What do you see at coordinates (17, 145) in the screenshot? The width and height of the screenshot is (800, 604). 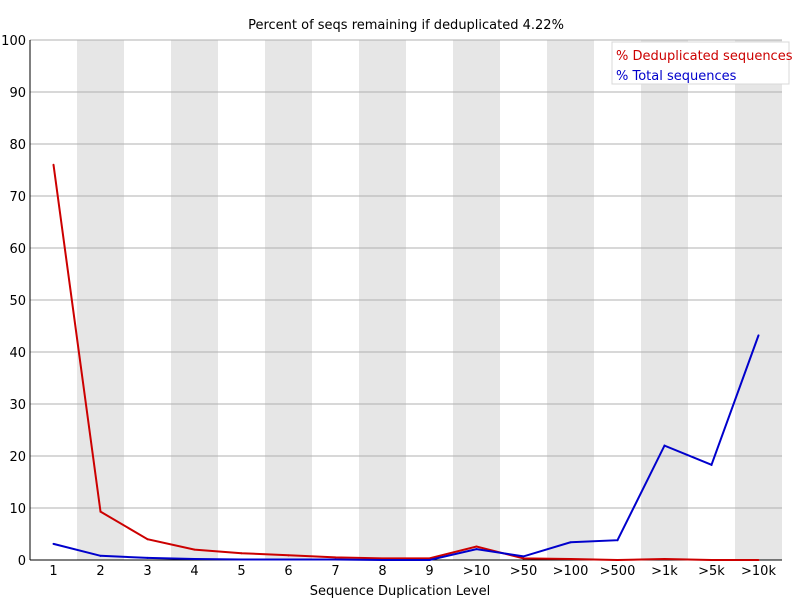 I see `y-tick-label: 80` at bounding box center [17, 145].